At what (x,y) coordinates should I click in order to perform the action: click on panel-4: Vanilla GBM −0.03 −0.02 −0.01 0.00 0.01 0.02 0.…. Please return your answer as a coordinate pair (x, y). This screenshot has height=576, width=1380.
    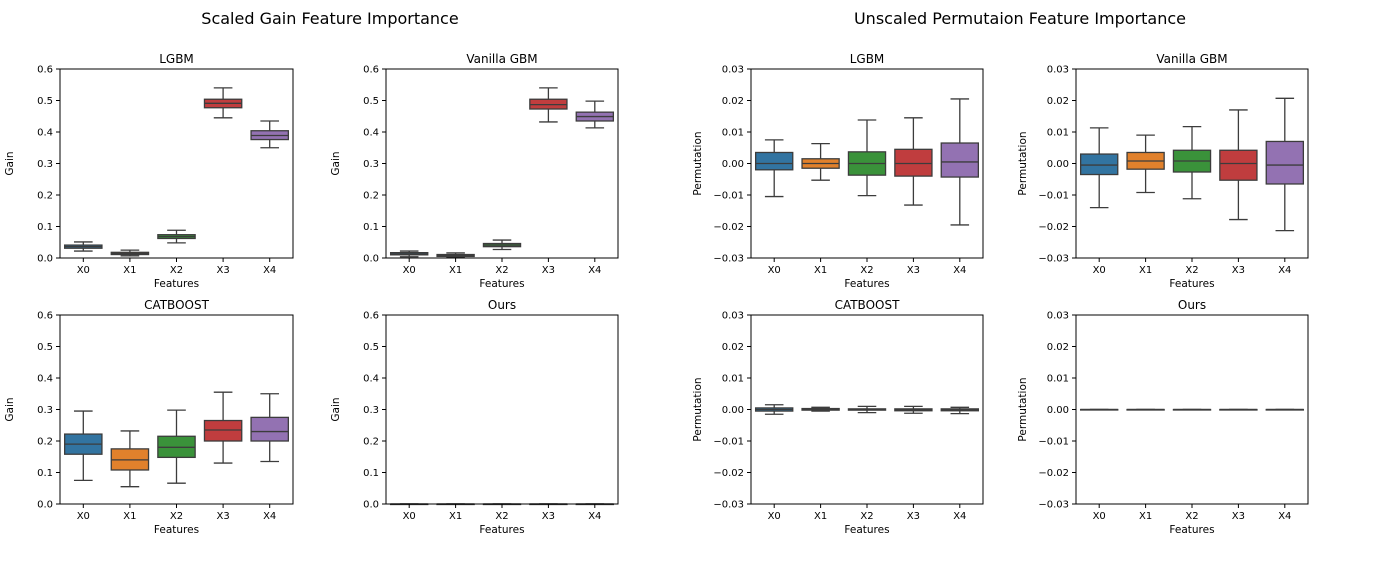
    Looking at the image, I should click on (1163, 171).